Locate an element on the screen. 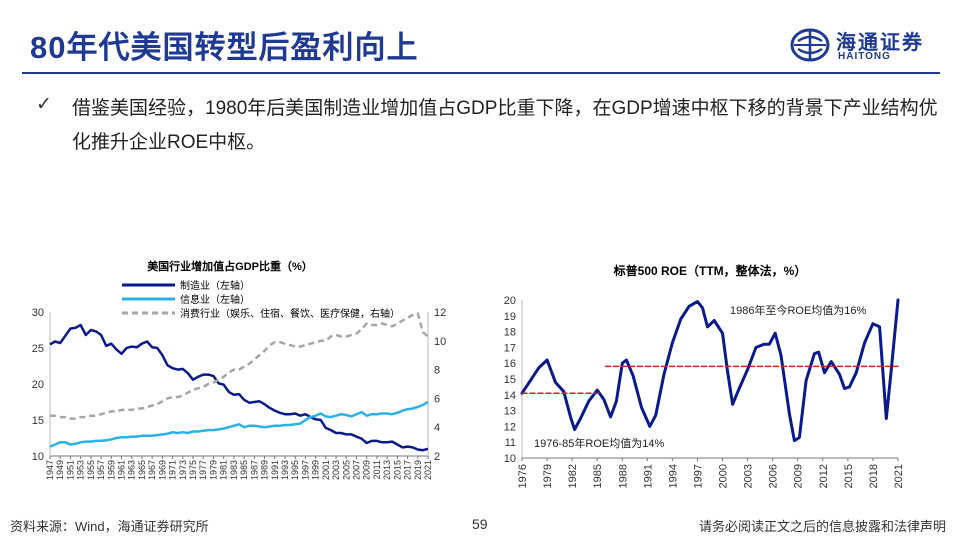 This screenshot has height=540, width=960. haitong-logo-icon is located at coordinates (810, 45).